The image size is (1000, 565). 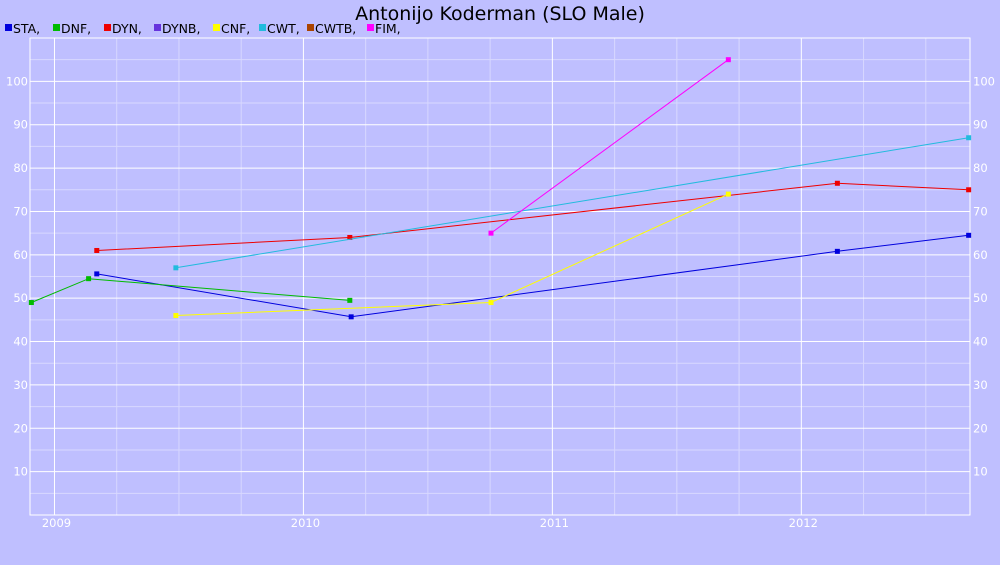 I want to click on x-tick-label: 2012, so click(x=803, y=523).